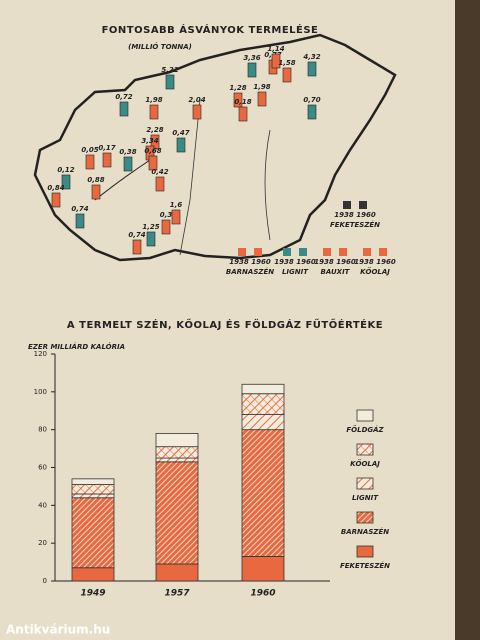  I want to click on x-tick-label: 1949, so click(92, 594).